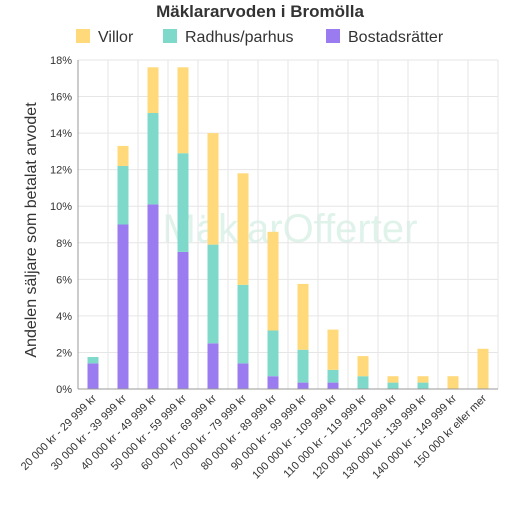 The image size is (520, 520). What do you see at coordinates (396, 37) in the screenshot?
I see `legend-label: Bostadsrätter` at bounding box center [396, 37].